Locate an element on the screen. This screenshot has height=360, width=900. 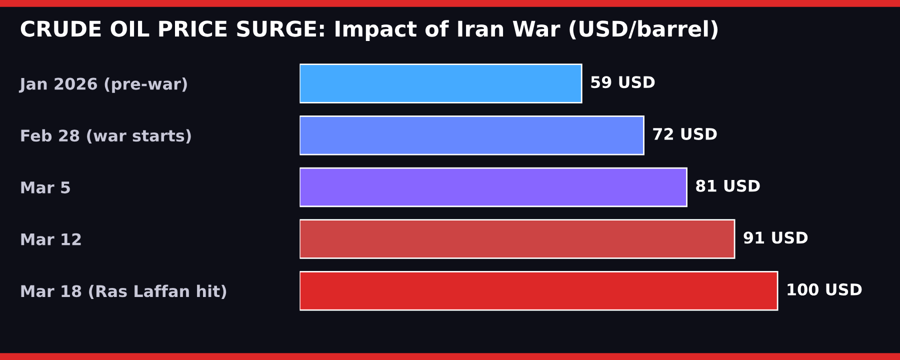
data-label: 91 USD is located at coordinates (776, 238).